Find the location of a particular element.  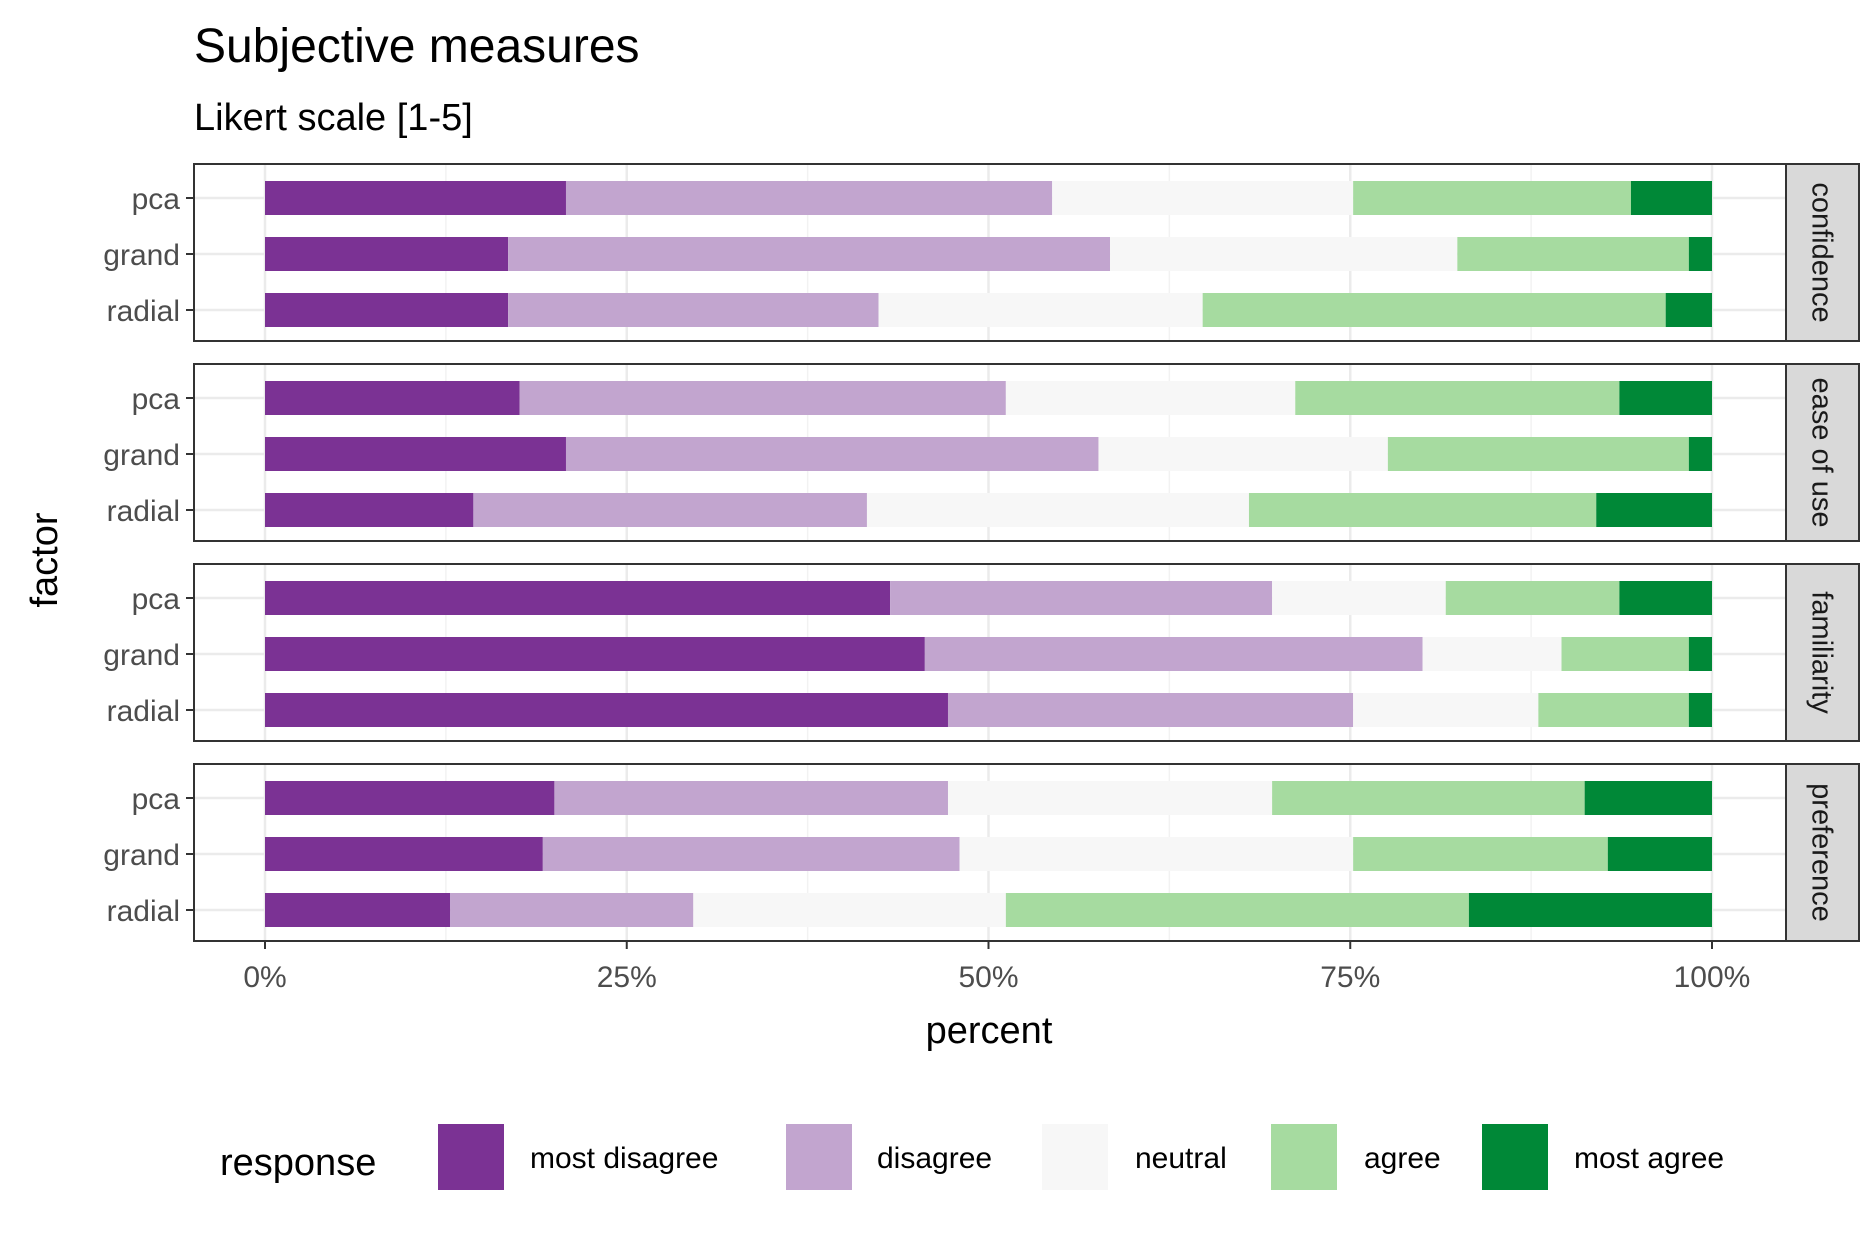

bar-confidence-pca-agree is located at coordinates (1492, 198).